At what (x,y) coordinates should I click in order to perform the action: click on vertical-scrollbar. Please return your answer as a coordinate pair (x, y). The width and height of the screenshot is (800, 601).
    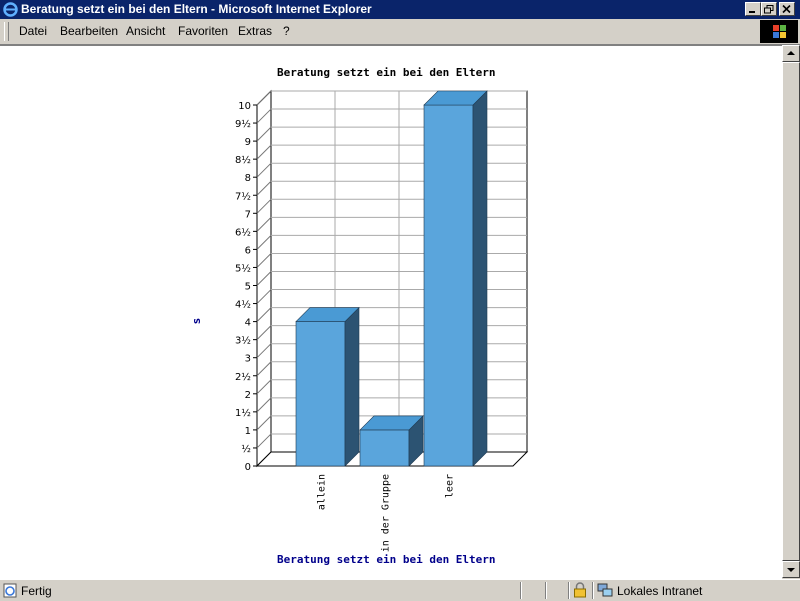
    Looking at the image, I should click on (791, 311).